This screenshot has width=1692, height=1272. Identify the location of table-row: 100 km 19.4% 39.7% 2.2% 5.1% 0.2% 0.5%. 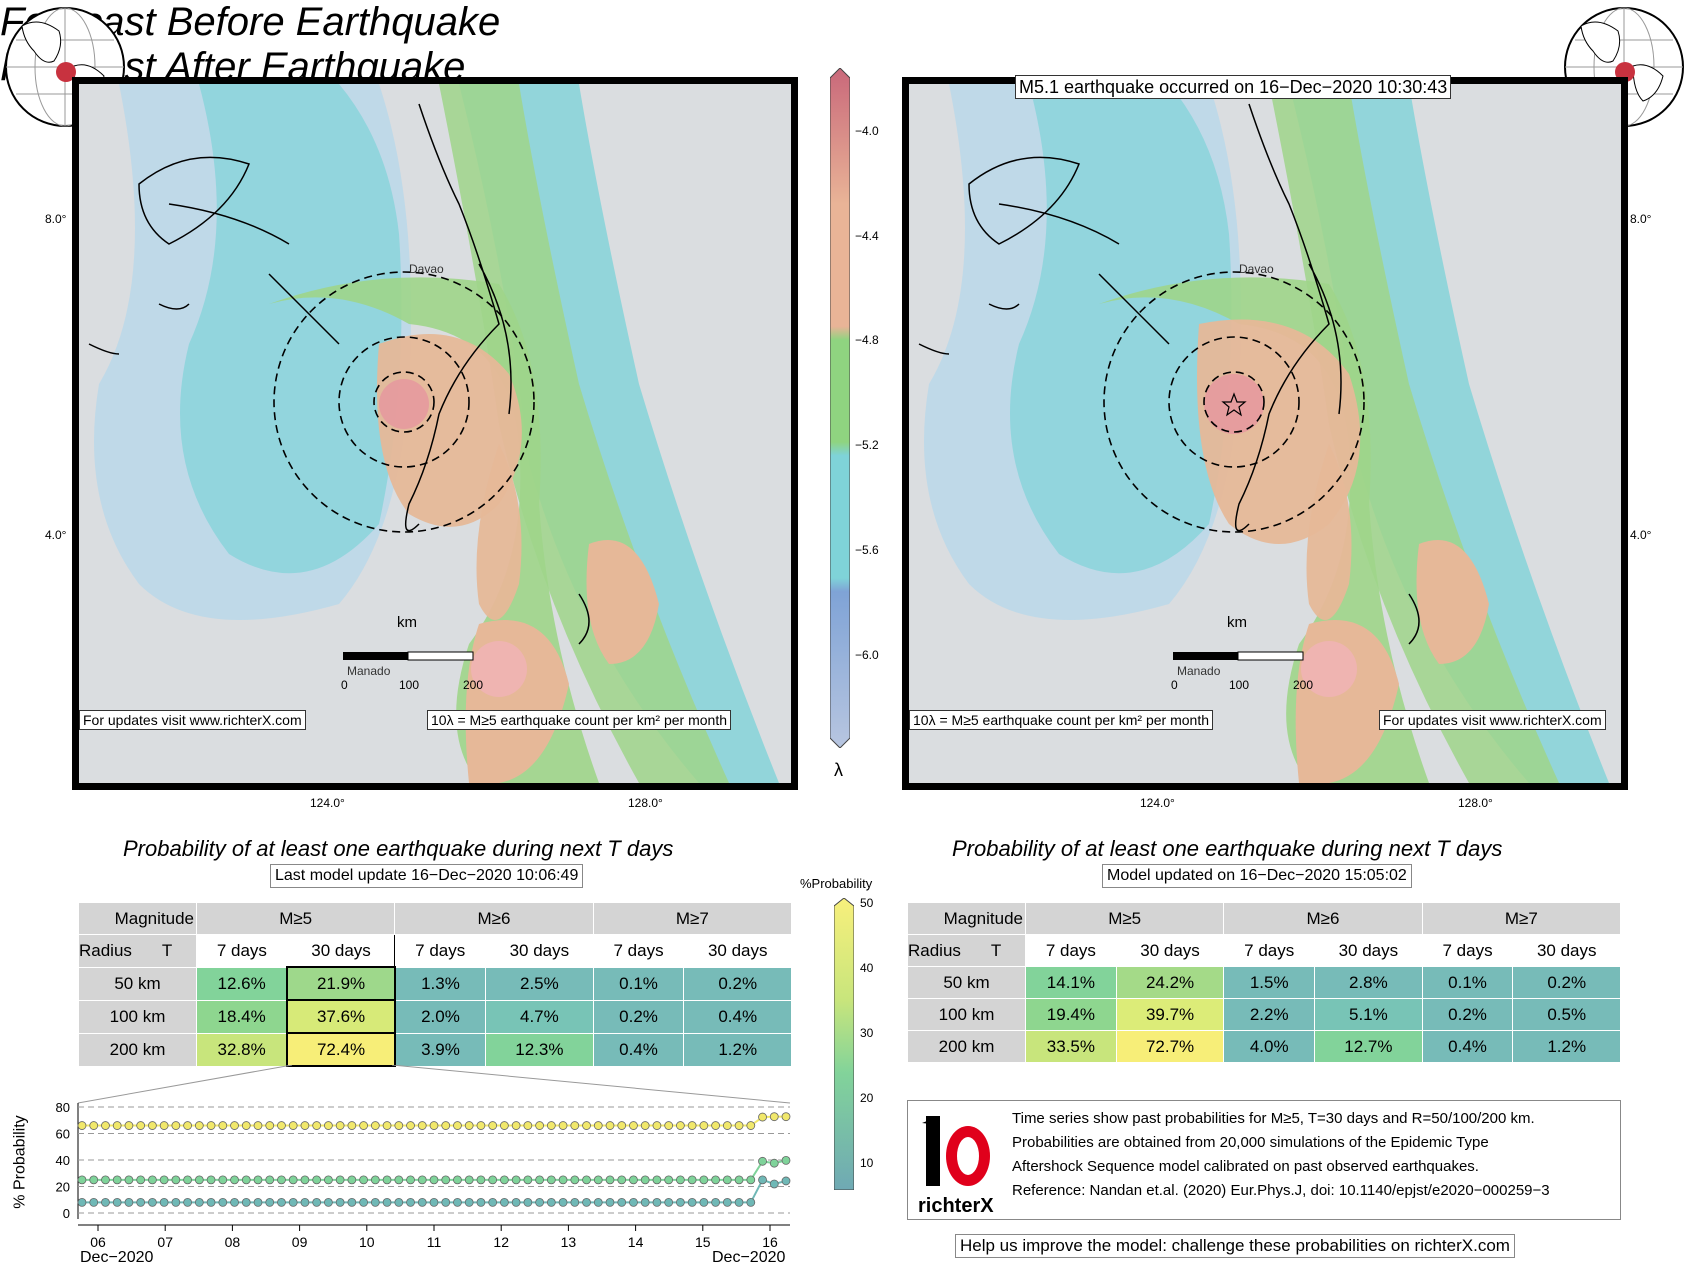
(1264, 1014).